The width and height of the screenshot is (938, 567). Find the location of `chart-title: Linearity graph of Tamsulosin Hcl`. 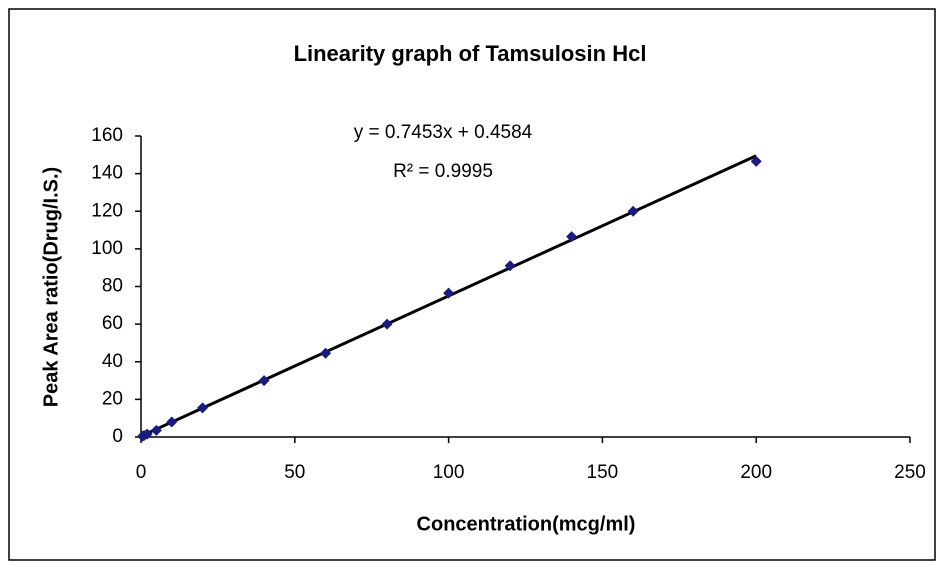

chart-title: Linearity graph of Tamsulosin Hcl is located at coordinates (470, 53).